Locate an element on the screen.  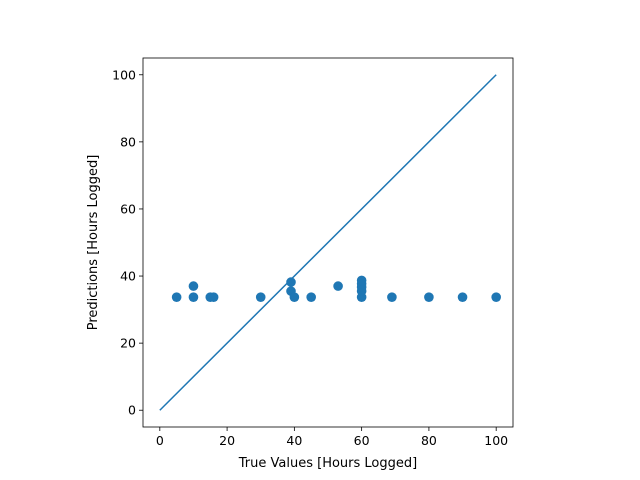
y-tick-label: 80 is located at coordinates (128, 141).